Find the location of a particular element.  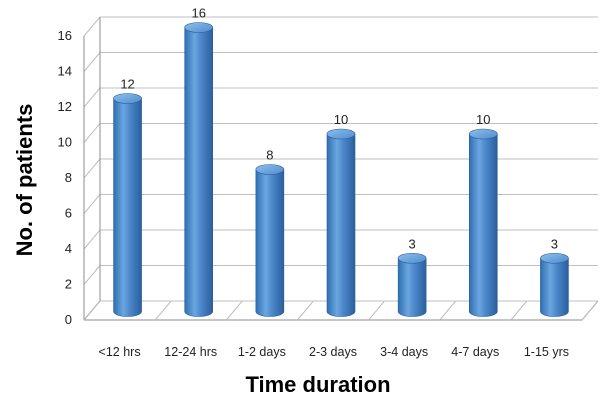

x-tick-label: 12-24 hrs is located at coordinates (190, 352).